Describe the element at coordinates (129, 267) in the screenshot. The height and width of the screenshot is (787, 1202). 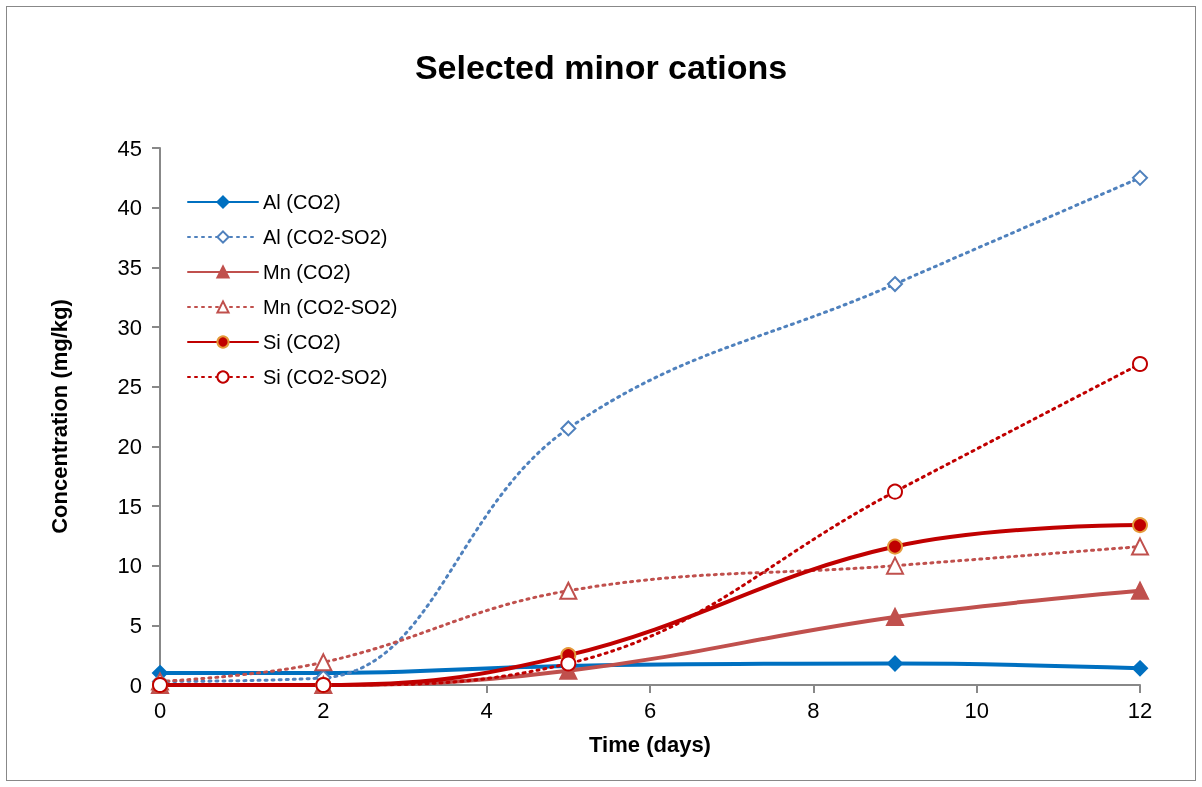
I see `y-tick-label: 35` at that location.